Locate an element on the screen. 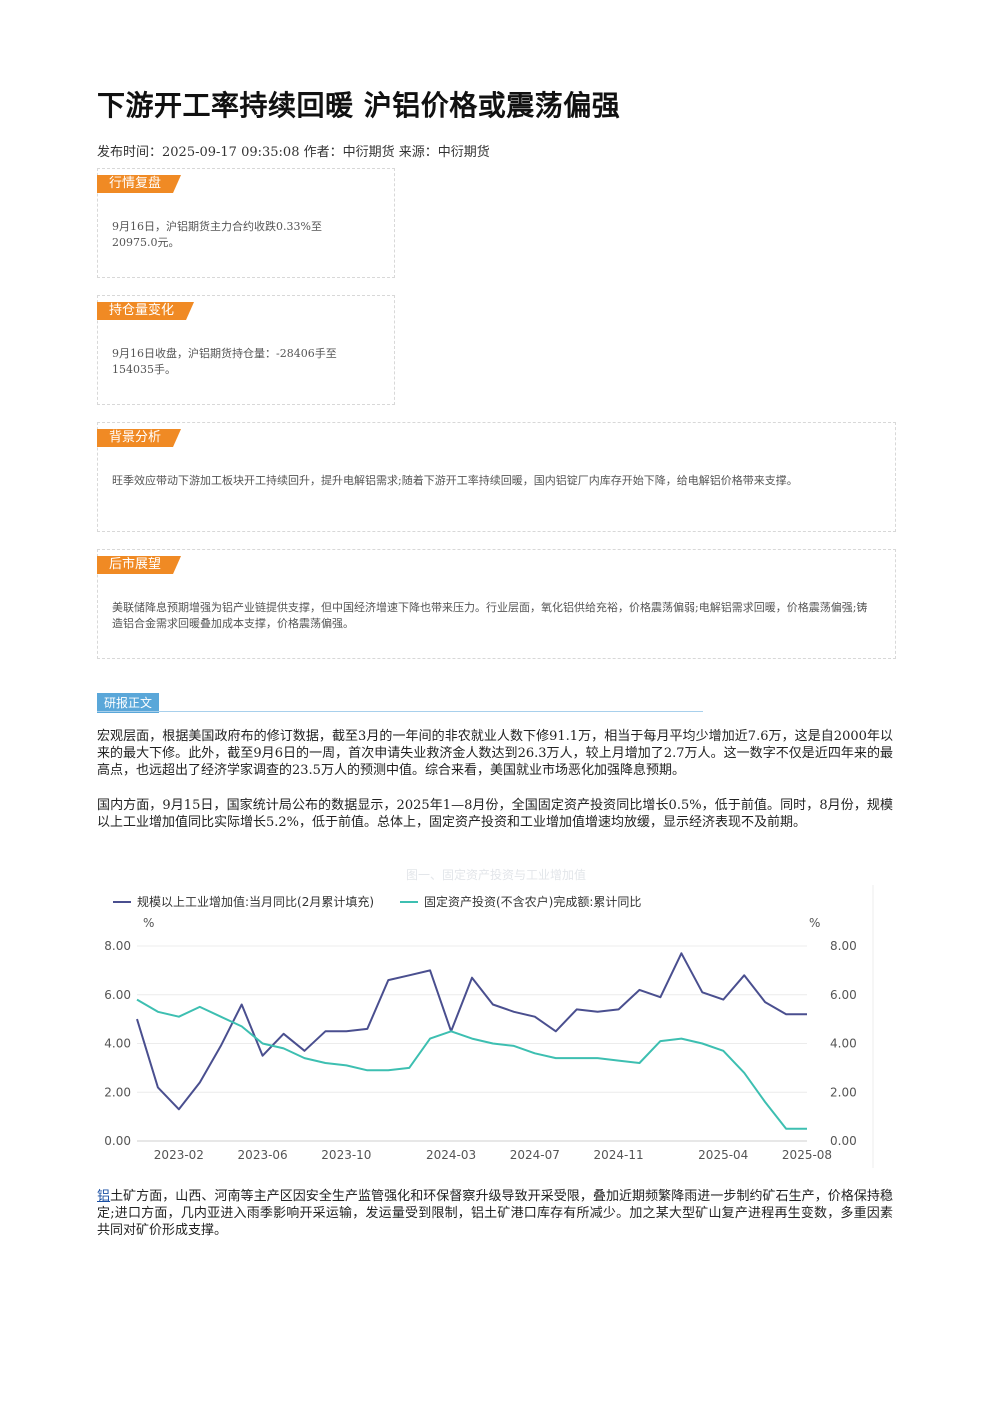  x-tick-label: 2024-07 is located at coordinates (535, 1155).